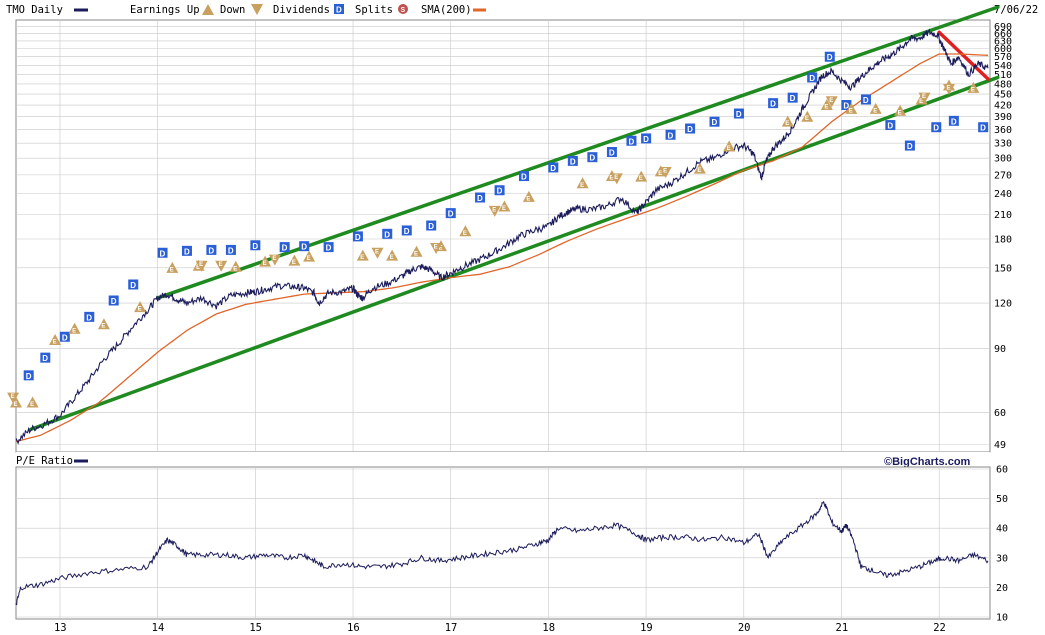  What do you see at coordinates (1002, 470) in the screenshot?
I see `pe-y-tick-label: 60` at bounding box center [1002, 470].